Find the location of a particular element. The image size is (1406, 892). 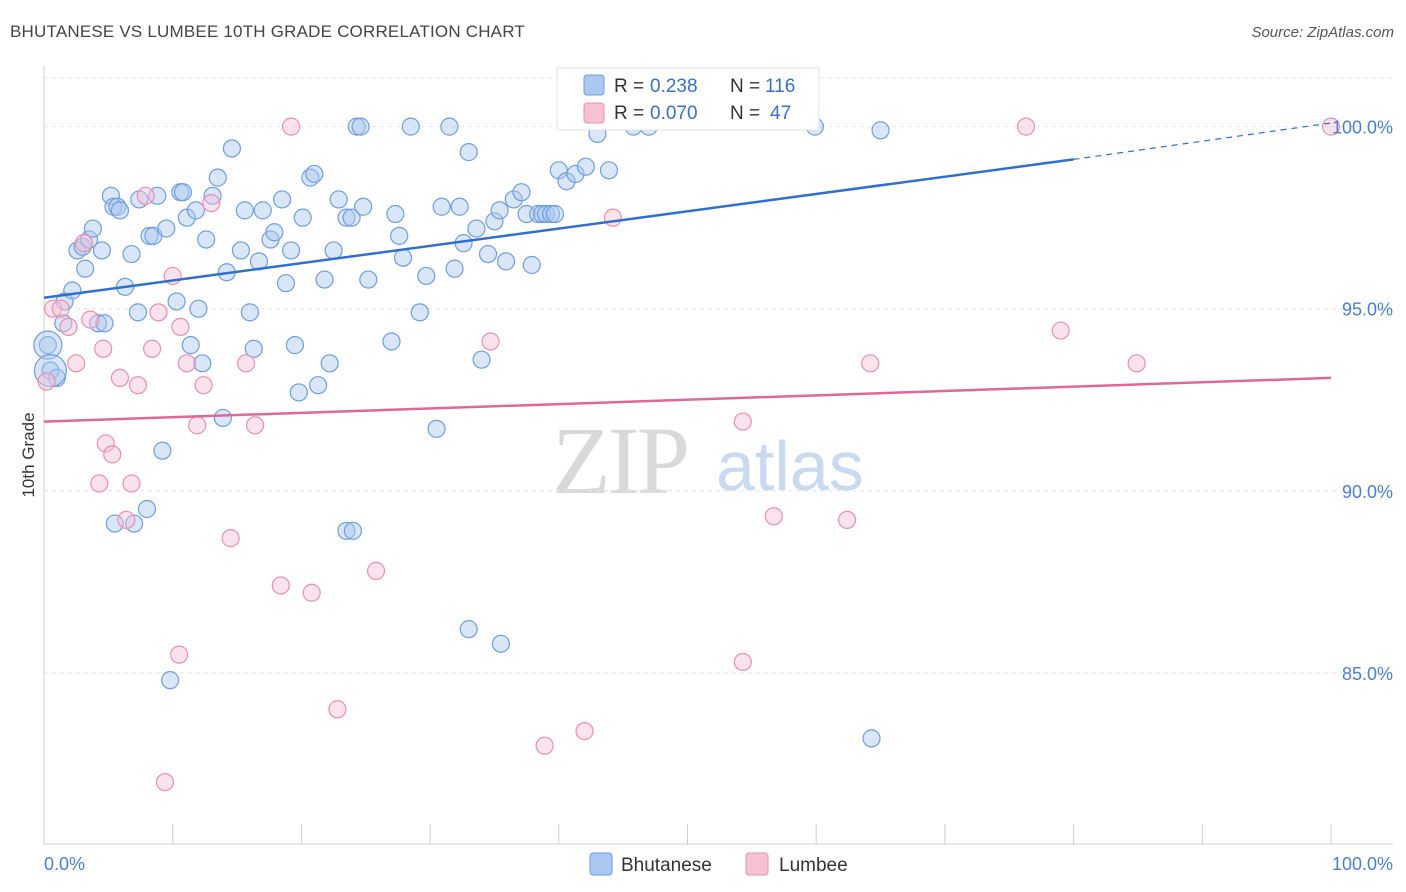

watermark: ZIP atlas is located at coordinates (708, 460).